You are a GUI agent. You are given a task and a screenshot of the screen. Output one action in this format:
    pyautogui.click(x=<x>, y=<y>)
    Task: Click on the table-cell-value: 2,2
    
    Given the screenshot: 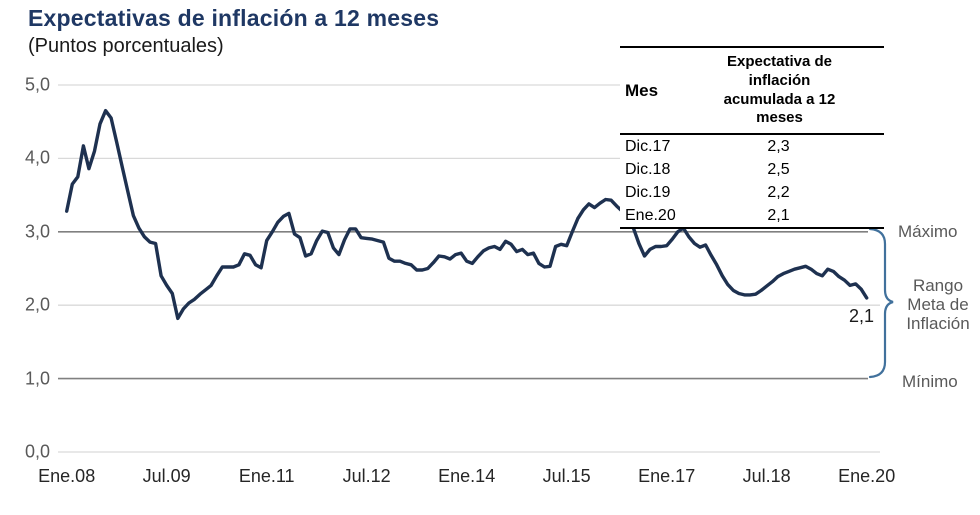 What is the action you would take?
    pyautogui.click(x=778, y=192)
    